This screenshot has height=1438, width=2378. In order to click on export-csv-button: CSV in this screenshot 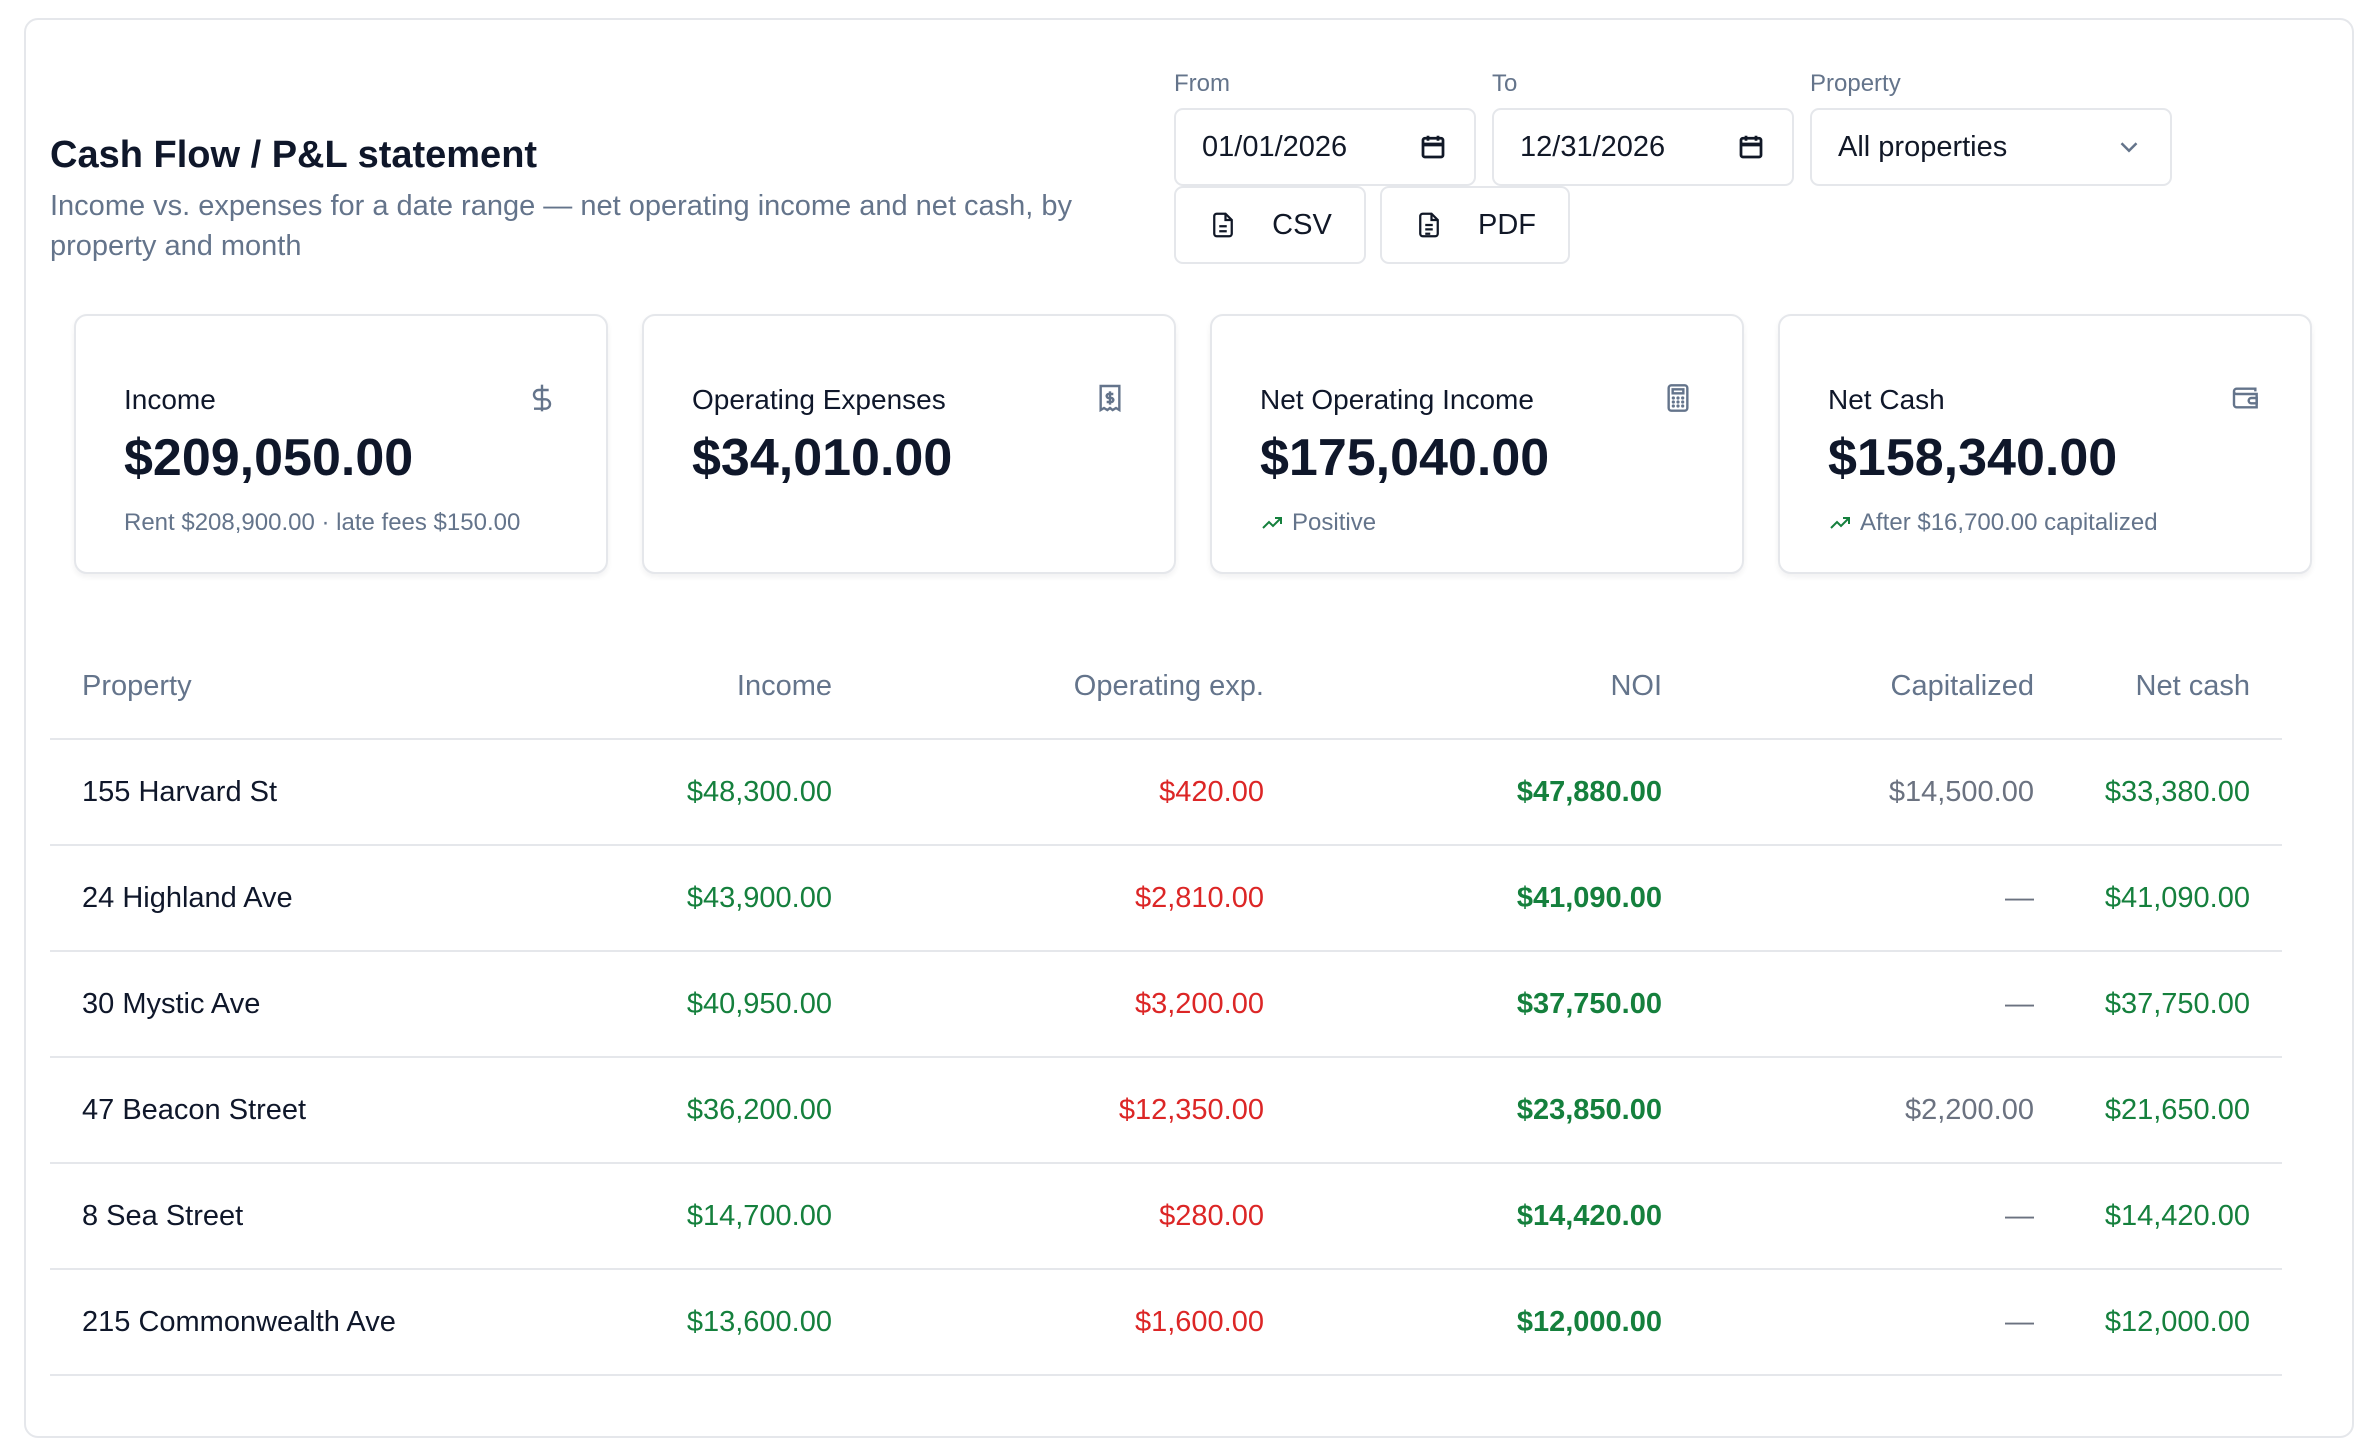, I will do `click(1270, 225)`.